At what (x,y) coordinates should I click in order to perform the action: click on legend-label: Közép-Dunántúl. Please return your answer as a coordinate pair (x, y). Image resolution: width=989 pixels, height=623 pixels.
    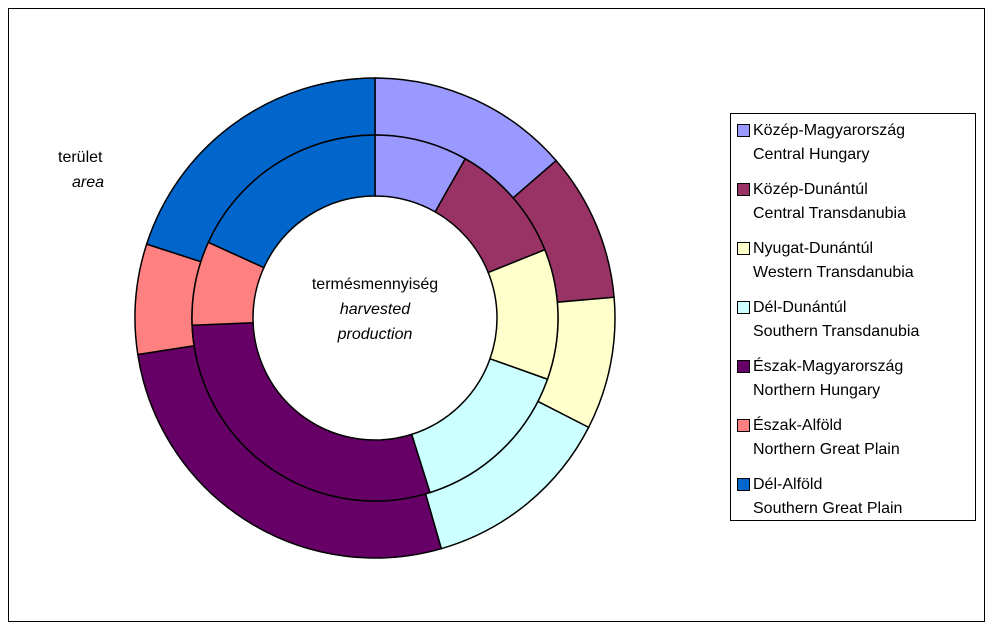
    Looking at the image, I should click on (810, 189).